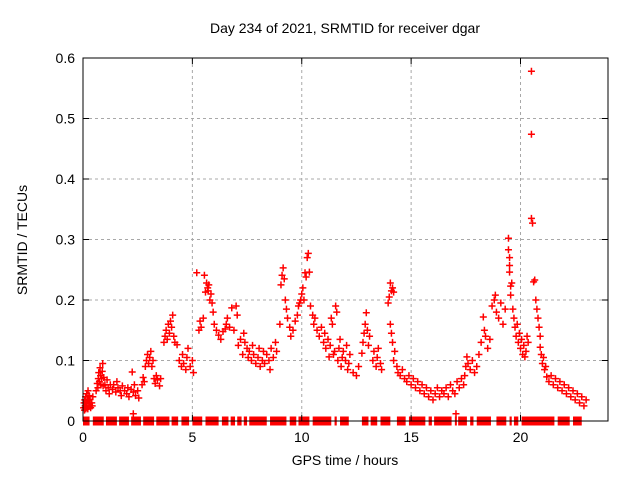 This screenshot has width=640, height=485. Describe the element at coordinates (66, 361) in the screenshot. I see `y-tick-label: 0.1` at that location.